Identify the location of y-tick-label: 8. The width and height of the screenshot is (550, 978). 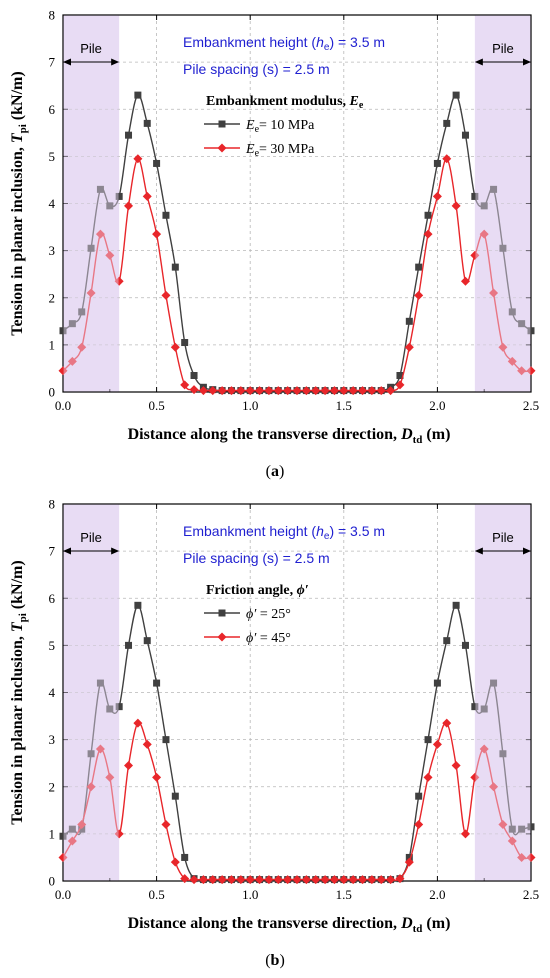
(52, 504).